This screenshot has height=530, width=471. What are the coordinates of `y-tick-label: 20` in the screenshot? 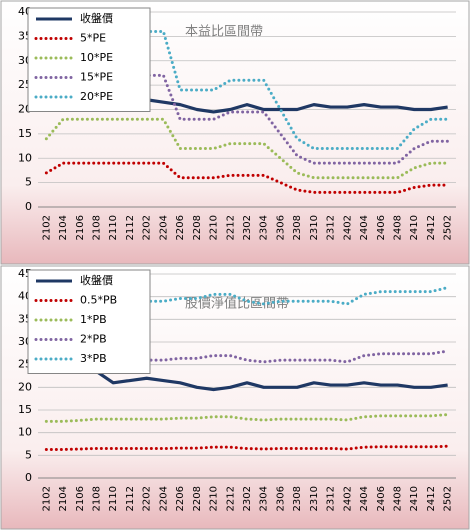 It's located at (25, 386).